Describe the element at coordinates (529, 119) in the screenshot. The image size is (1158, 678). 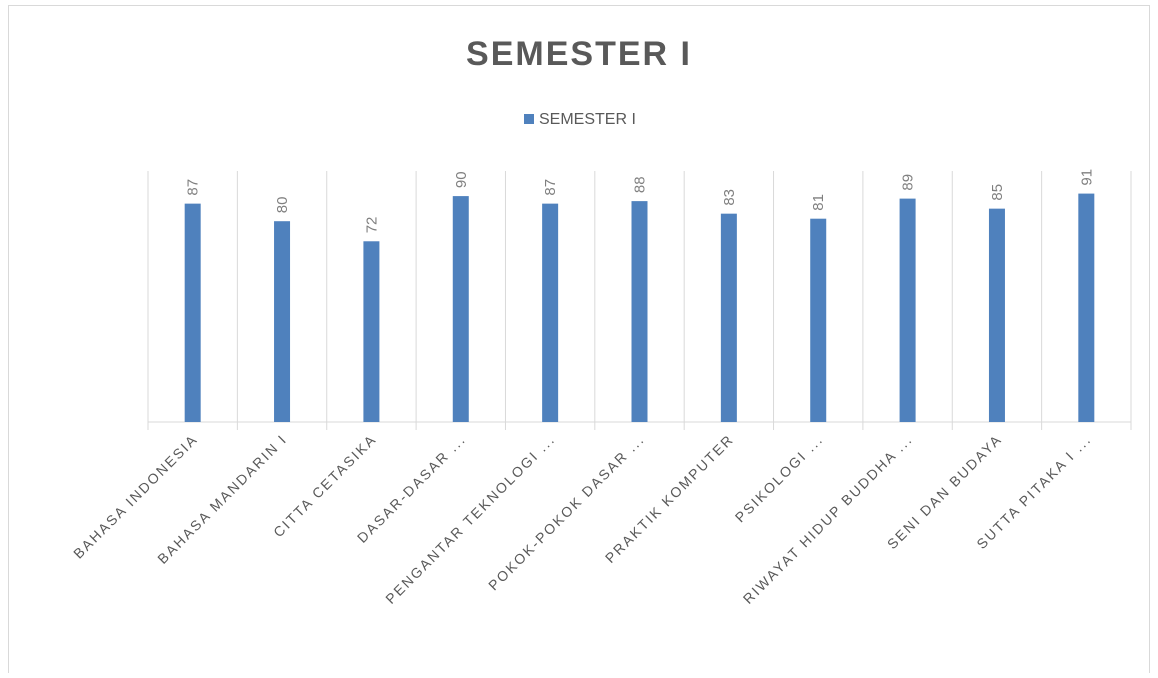
I see `legend-swatch` at that location.